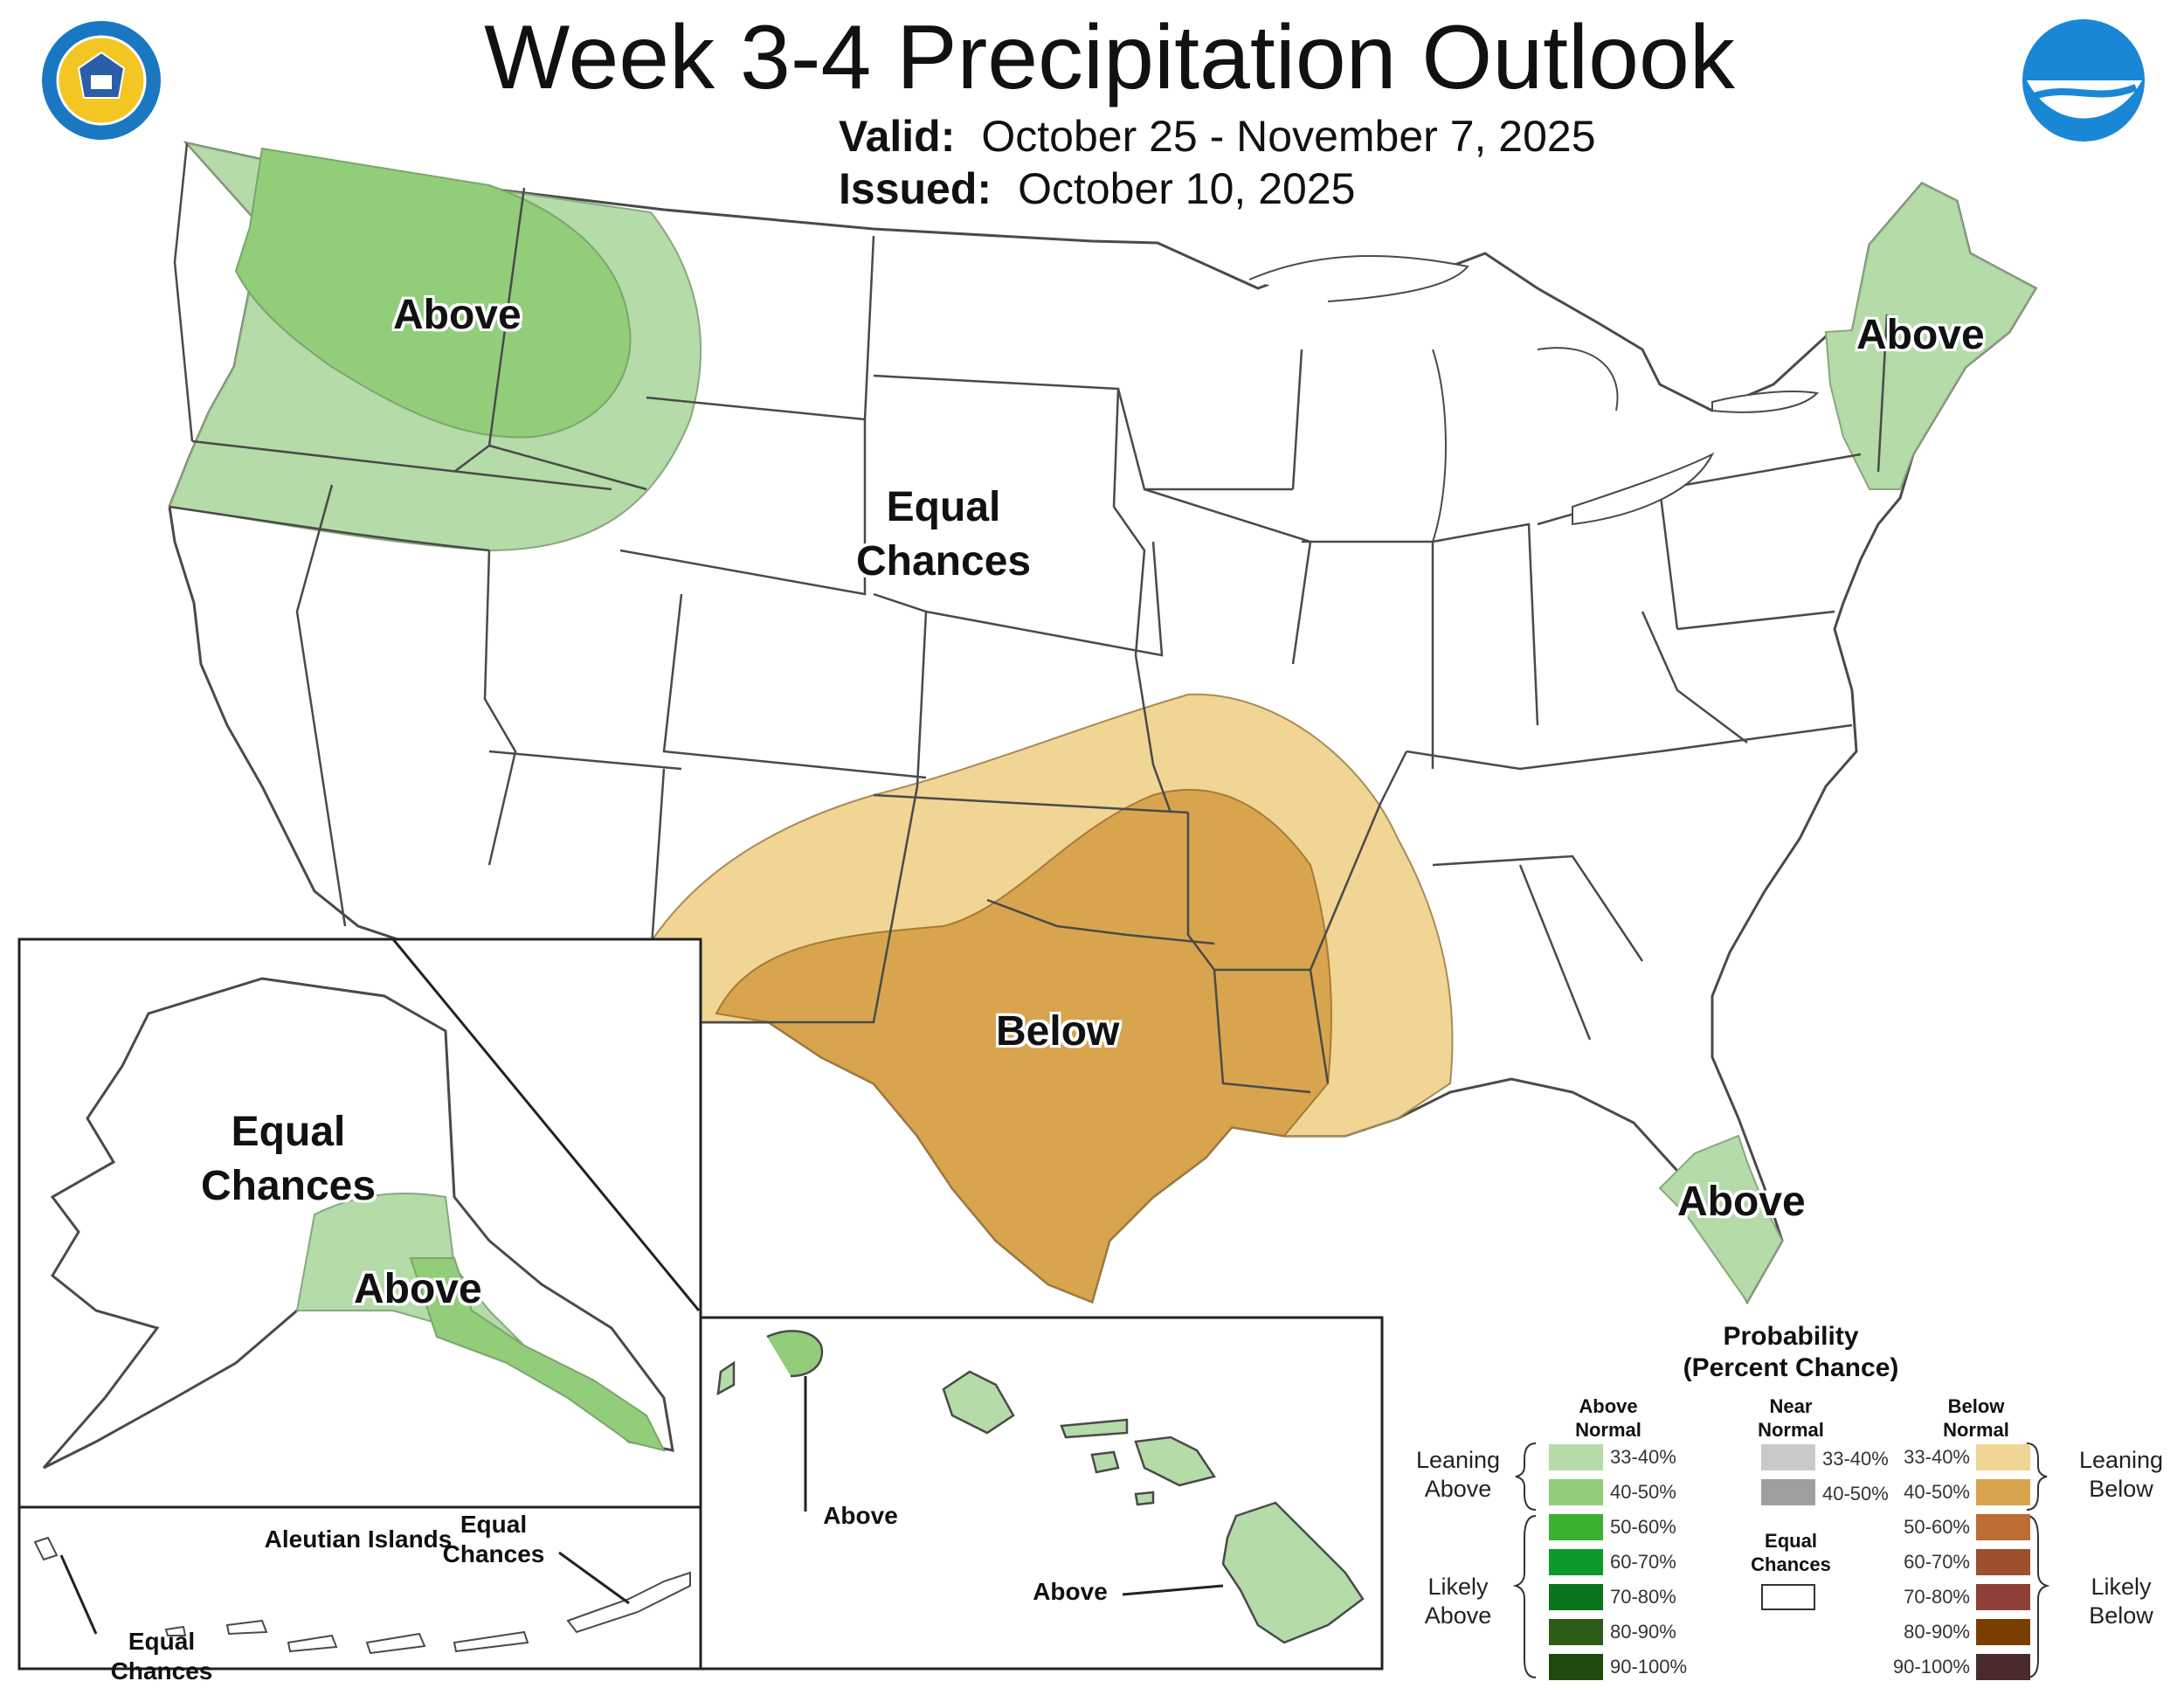 The height and width of the screenshot is (1688, 2184). I want to click on lanai-island, so click(1105, 1462).